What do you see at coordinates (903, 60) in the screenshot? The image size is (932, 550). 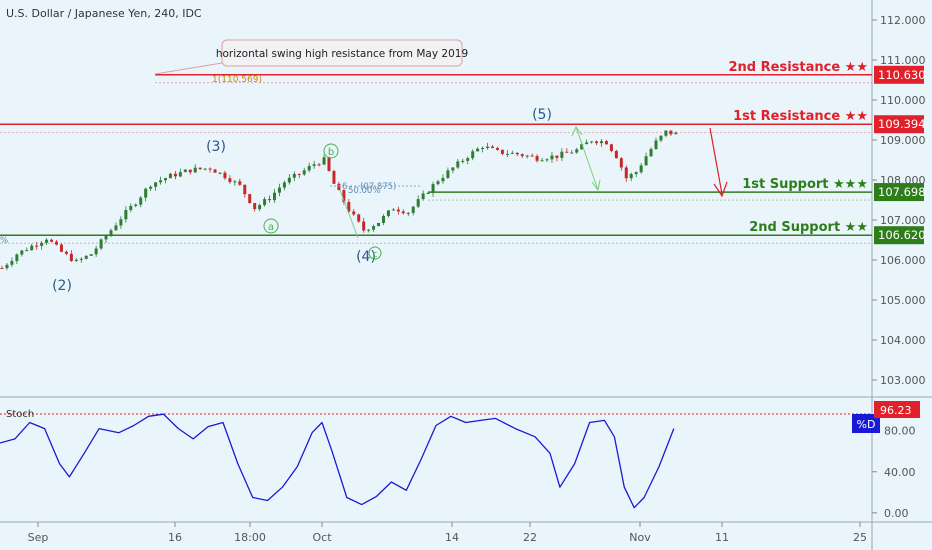 I see `price-tick-label: 111.000` at bounding box center [903, 60].